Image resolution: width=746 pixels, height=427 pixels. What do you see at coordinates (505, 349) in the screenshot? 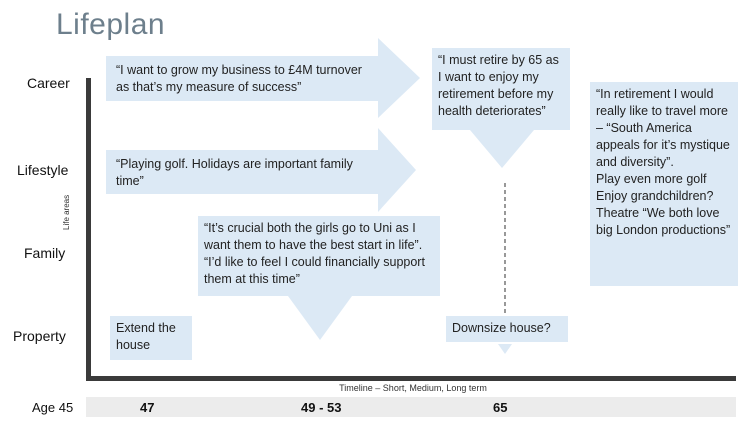
I see `downsize-down-arrow` at bounding box center [505, 349].